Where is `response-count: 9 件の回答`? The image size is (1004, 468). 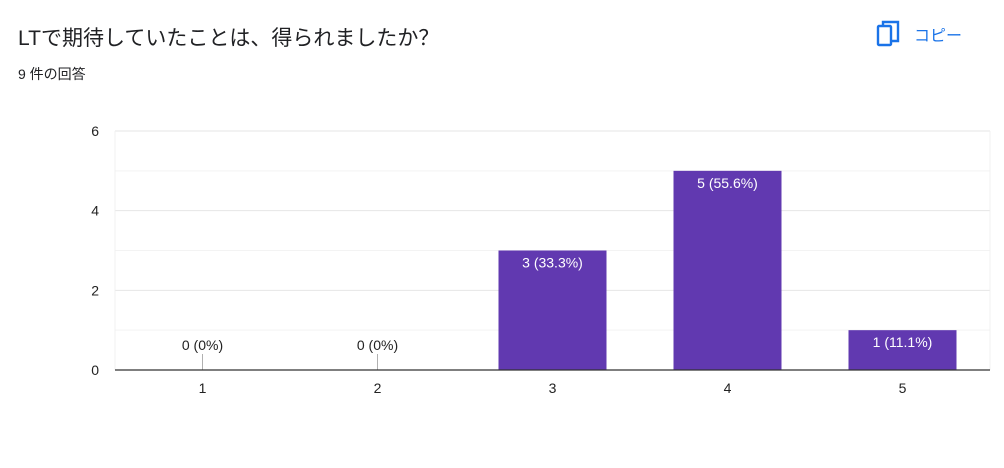 response-count: 9 件の回答 is located at coordinates (52, 74).